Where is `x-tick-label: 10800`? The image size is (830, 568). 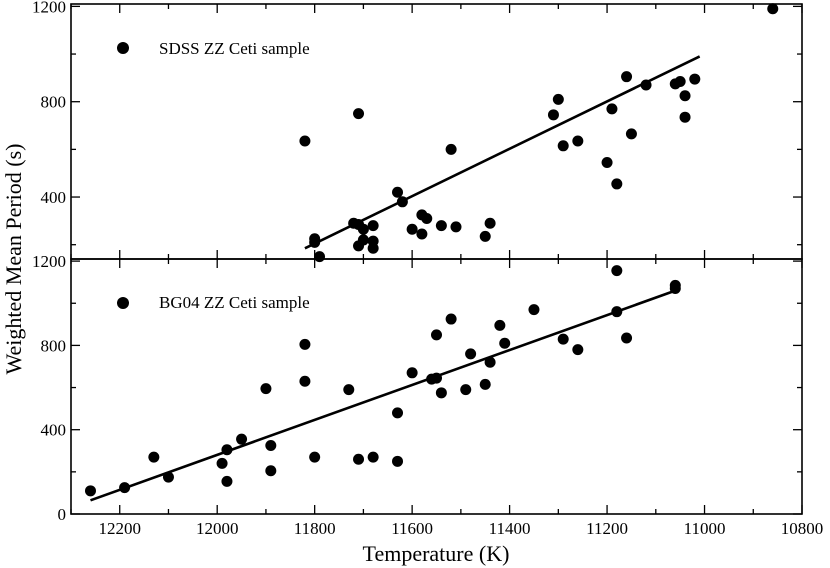 x-tick-label: 10800 is located at coordinates (802, 528).